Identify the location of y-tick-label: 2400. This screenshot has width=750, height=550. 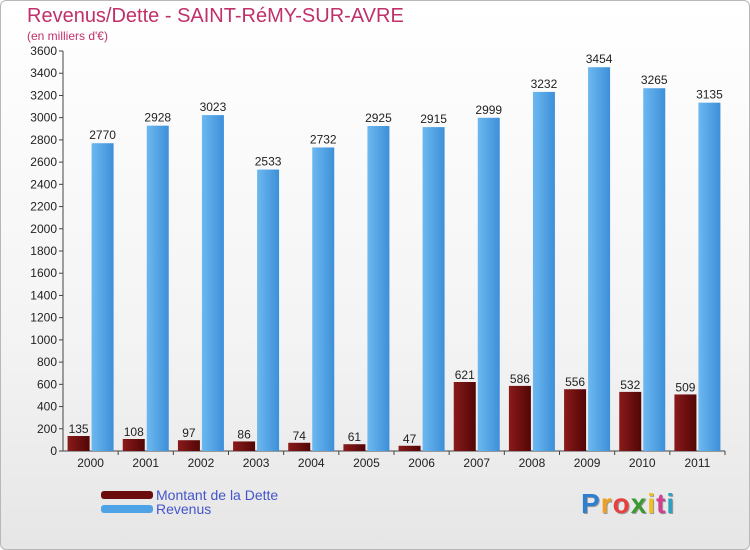
(43, 184).